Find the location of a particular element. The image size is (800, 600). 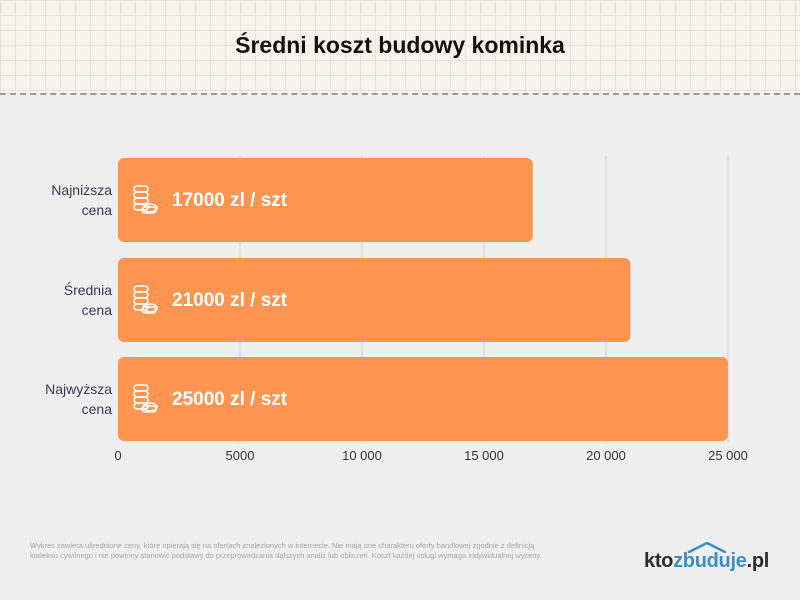

logo-part-kto: kto is located at coordinates (659, 561).